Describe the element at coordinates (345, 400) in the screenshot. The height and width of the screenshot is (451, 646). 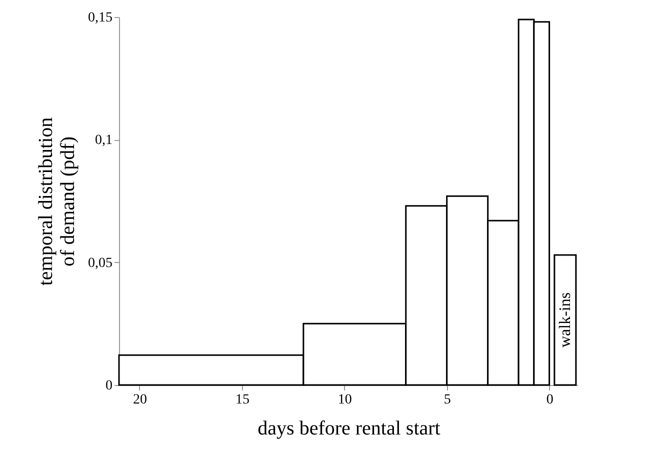
I see `x-tick-label: 10` at that location.